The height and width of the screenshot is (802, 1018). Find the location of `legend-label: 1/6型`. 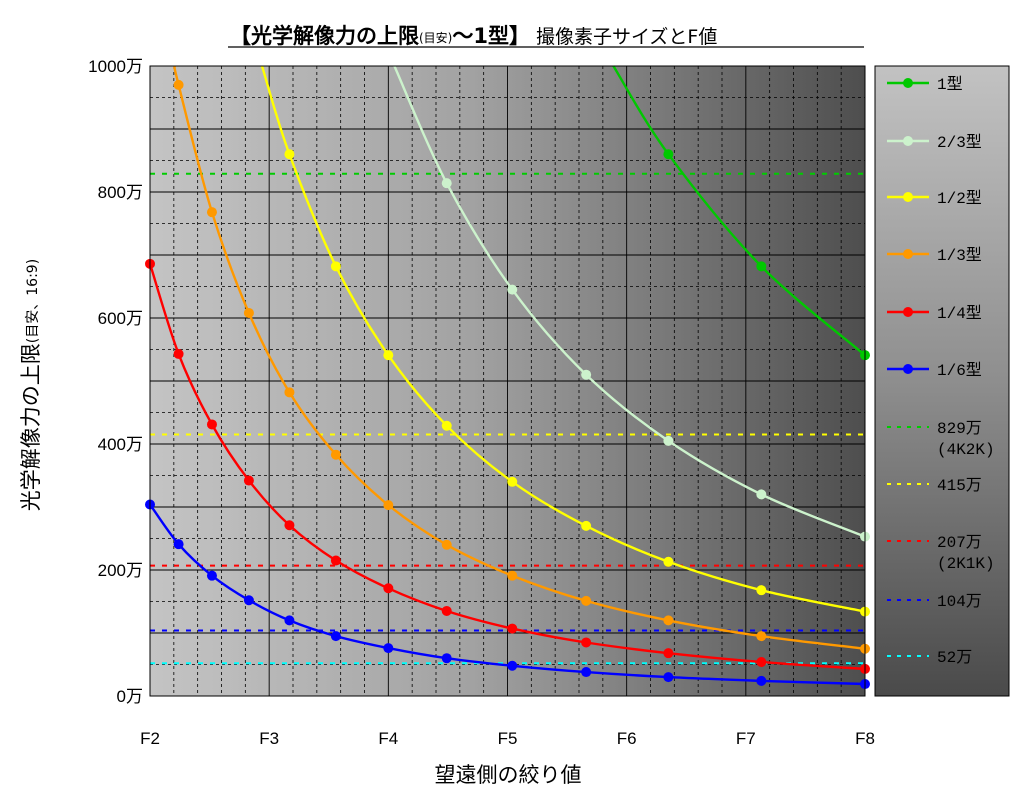

legend-label: 1/6型 is located at coordinates (959, 370).